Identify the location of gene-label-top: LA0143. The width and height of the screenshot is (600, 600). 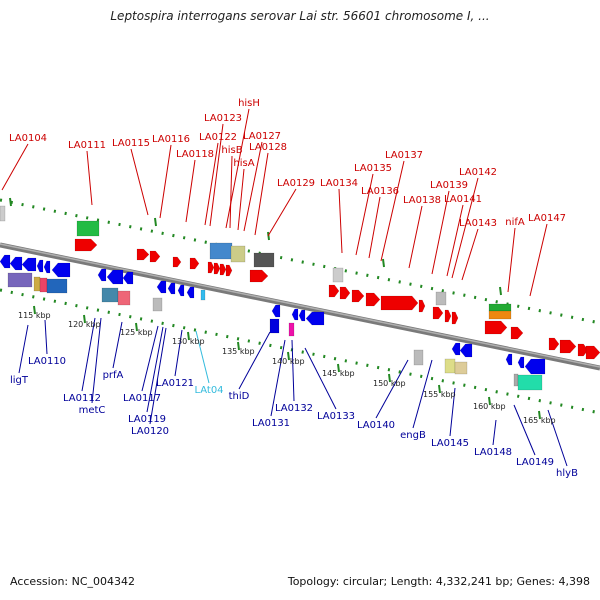
(478, 223).